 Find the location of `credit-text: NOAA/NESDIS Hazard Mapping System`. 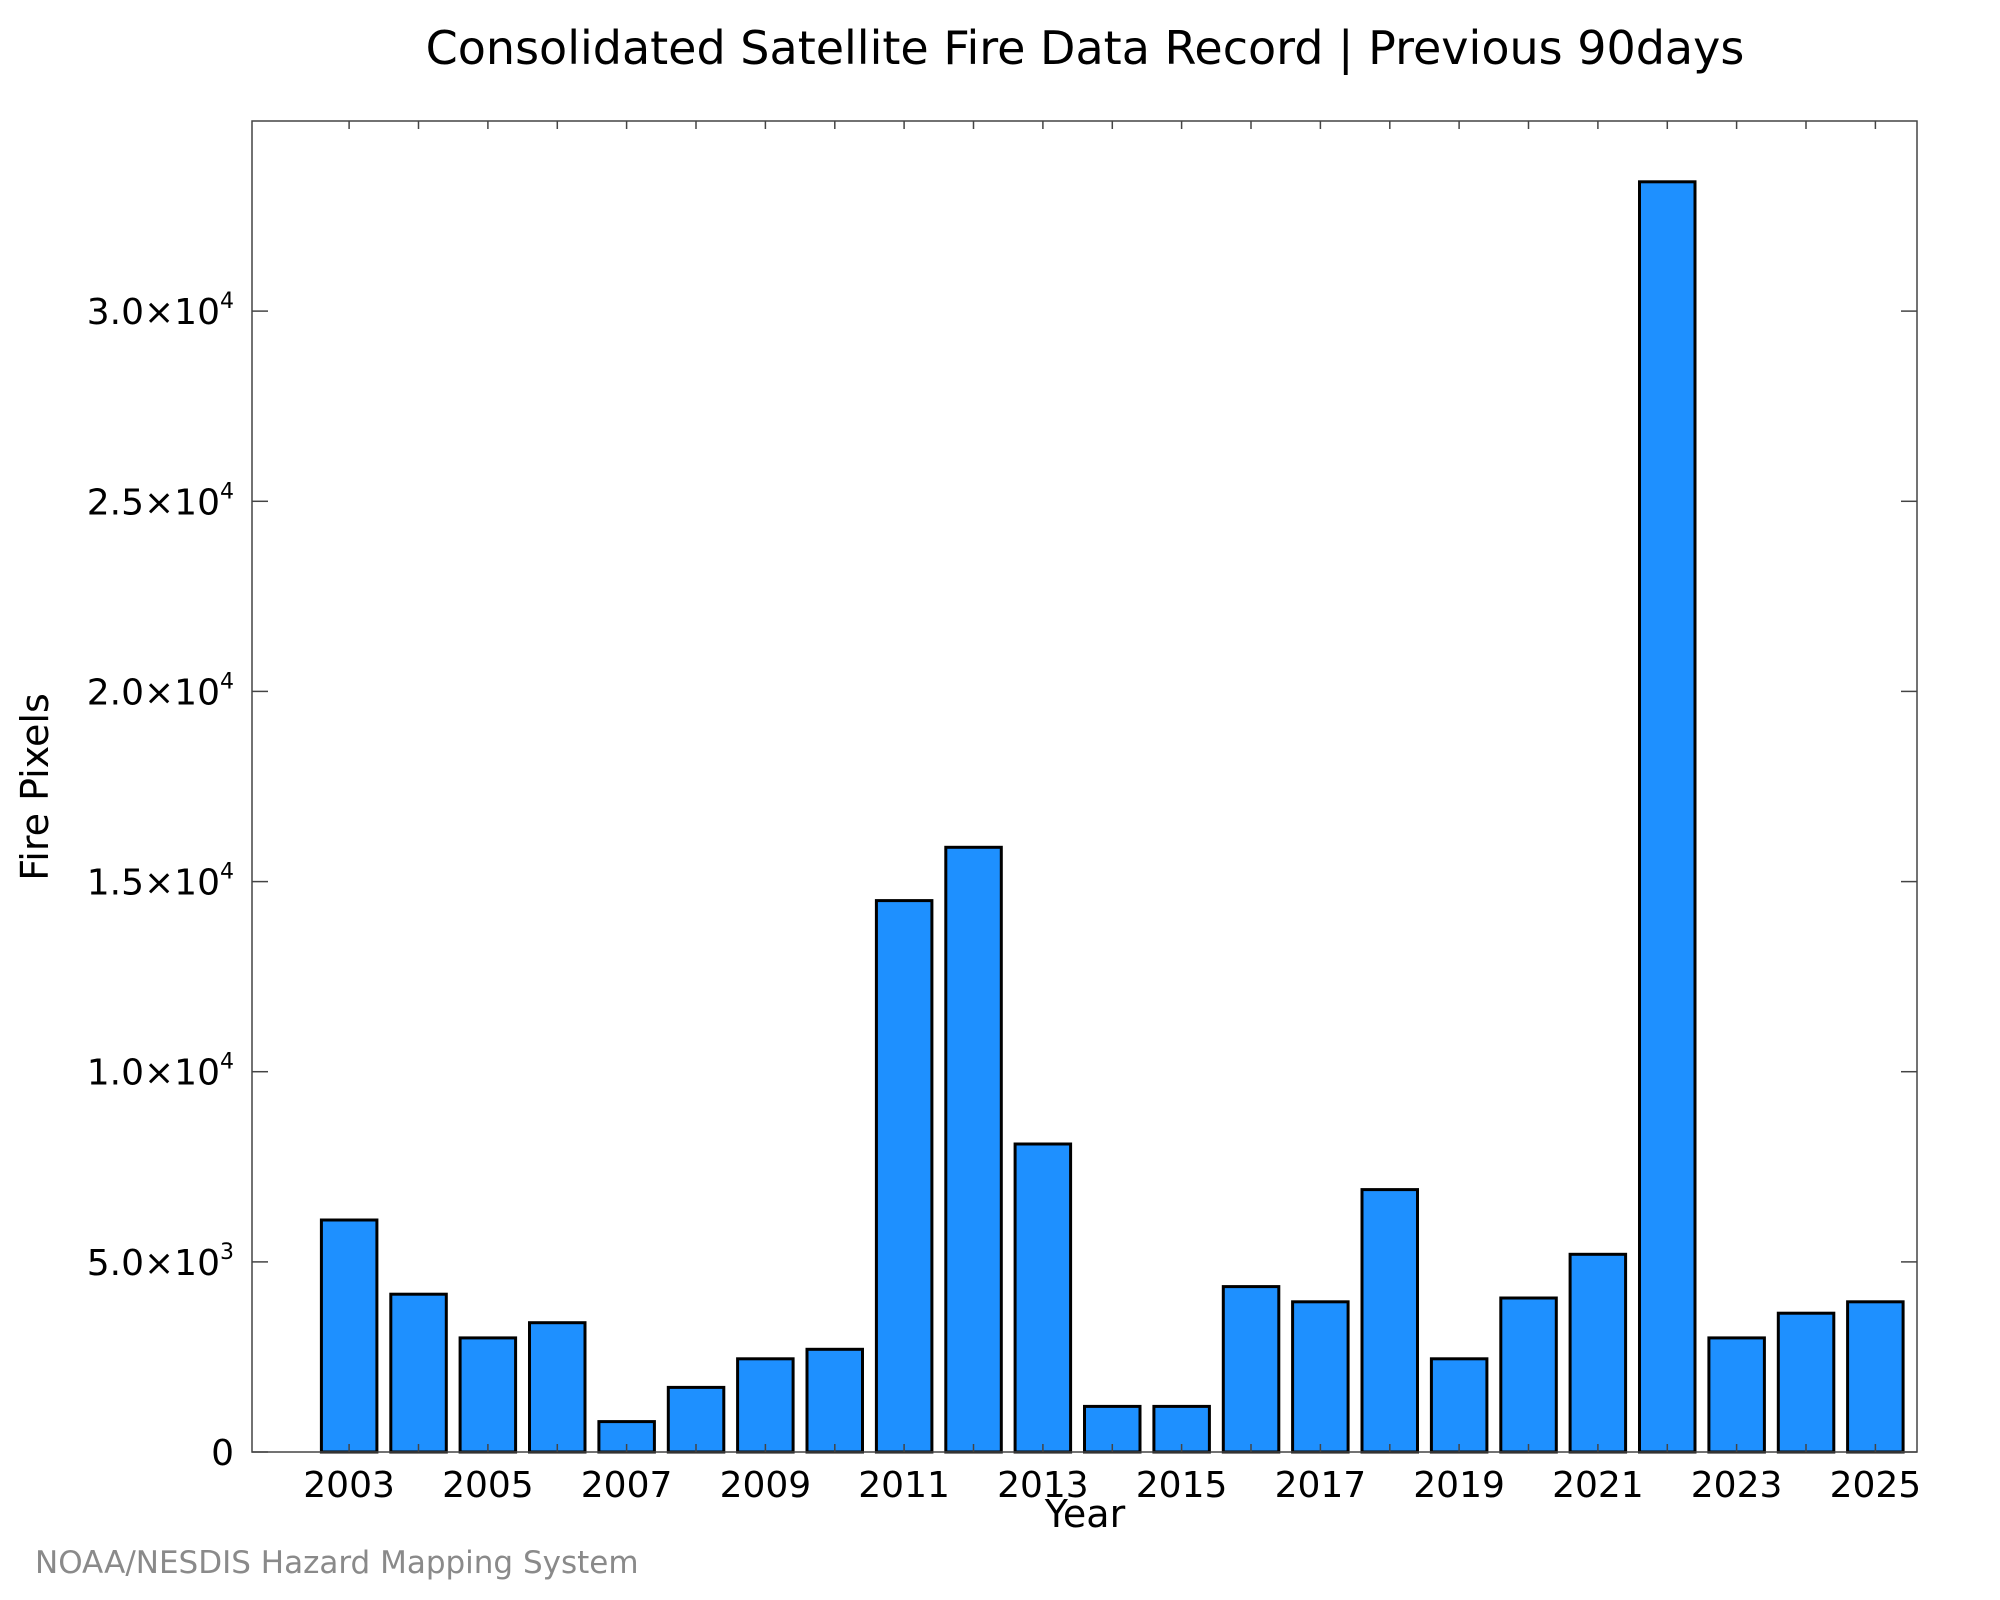

credit-text: NOAA/NESDIS Hazard Mapping System is located at coordinates (337, 1563).